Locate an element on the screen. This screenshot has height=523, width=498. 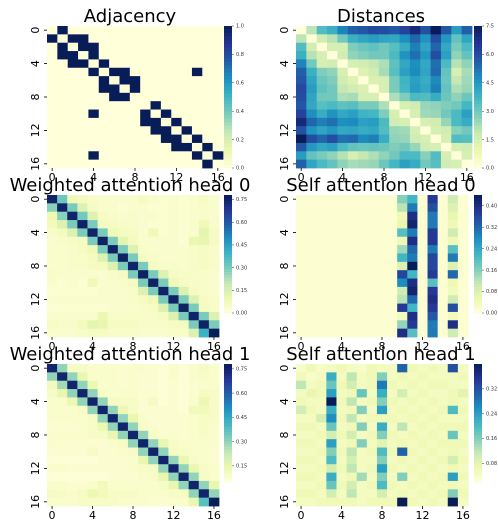
y-tick-label: 12 is located at coordinates (35, 299).